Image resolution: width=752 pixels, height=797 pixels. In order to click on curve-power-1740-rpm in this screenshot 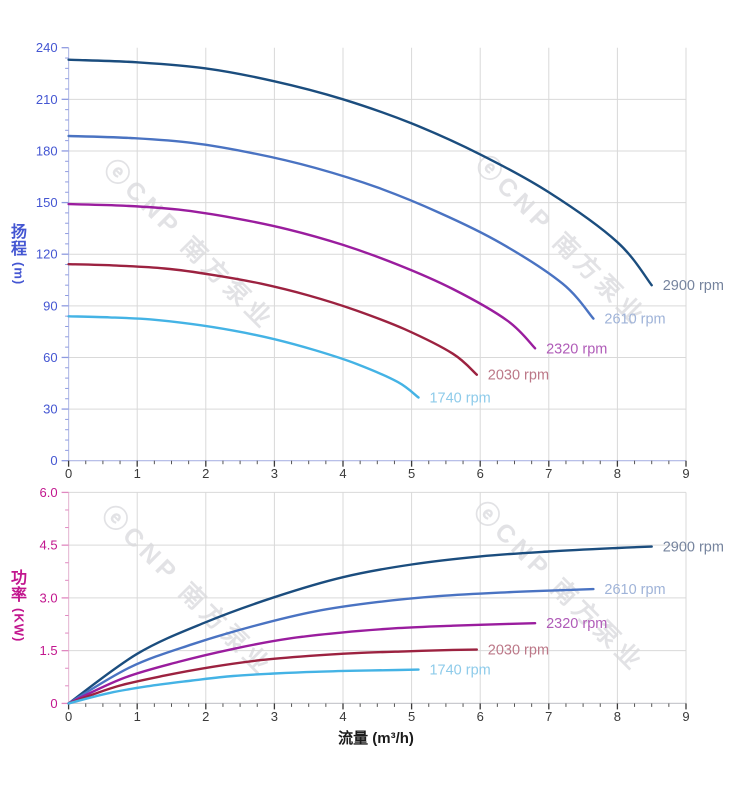, I will do `click(243, 686)`.